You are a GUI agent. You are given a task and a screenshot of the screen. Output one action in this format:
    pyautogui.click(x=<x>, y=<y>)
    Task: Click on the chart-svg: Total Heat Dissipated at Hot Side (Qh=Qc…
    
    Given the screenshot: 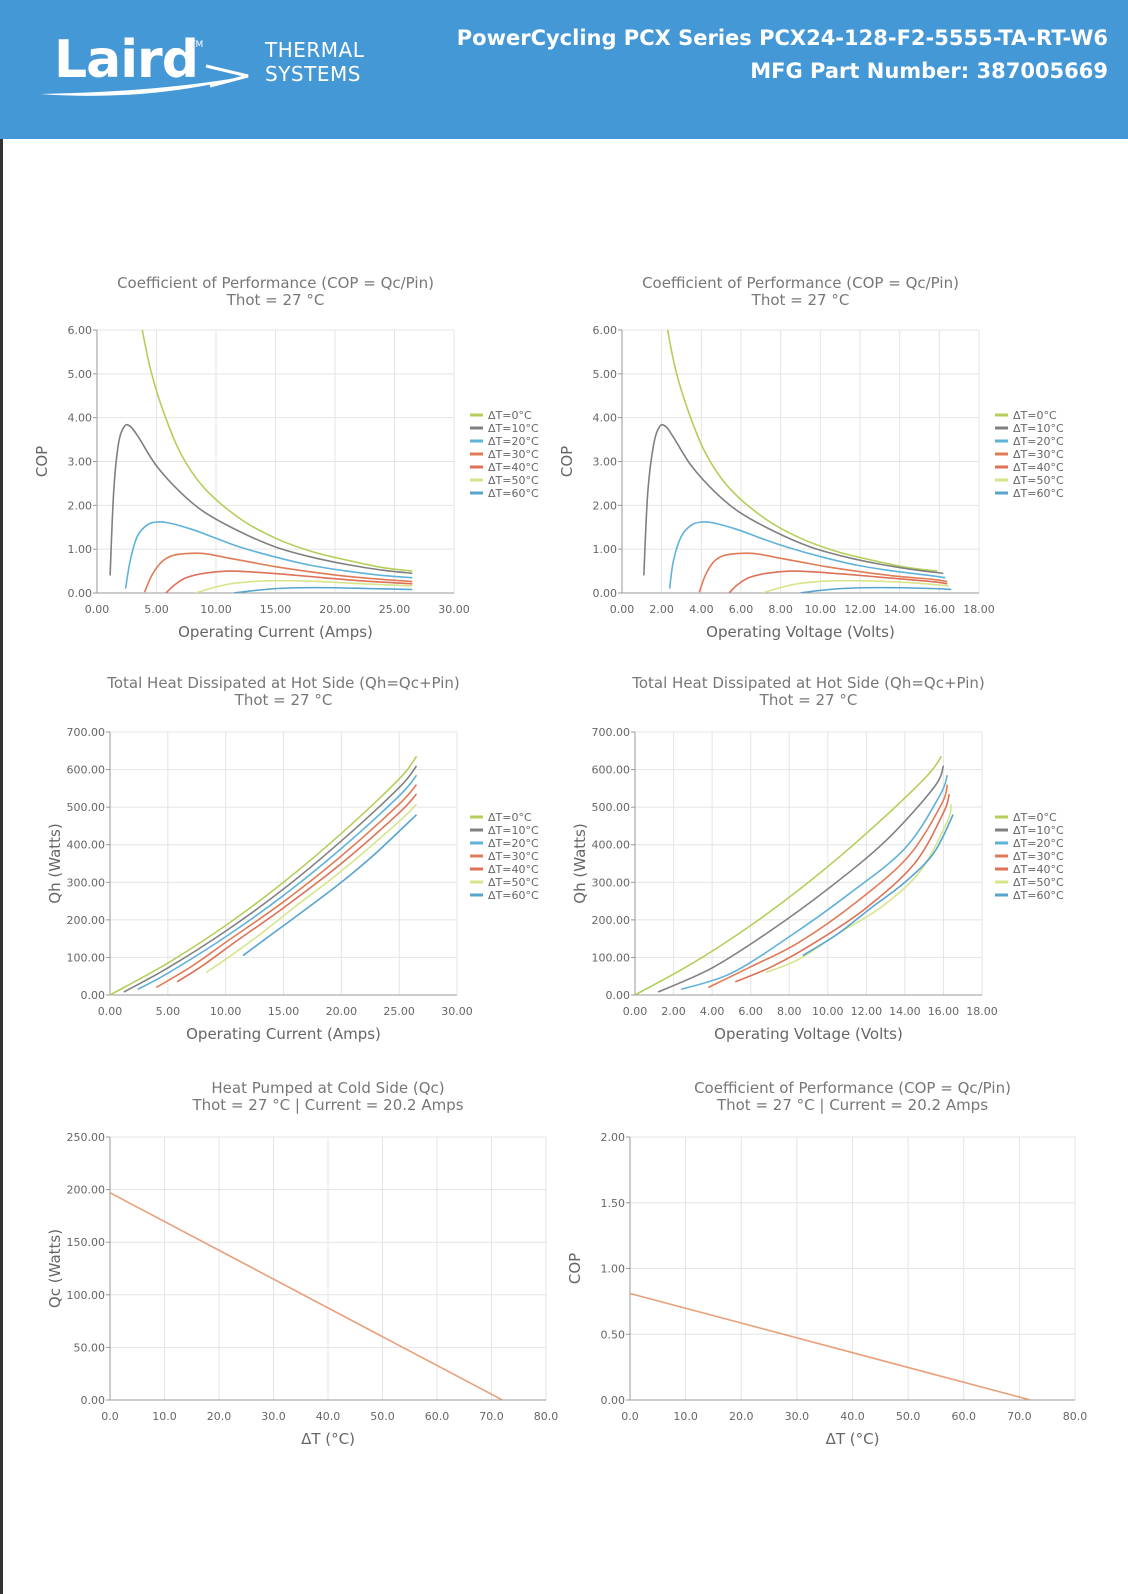 What is the action you would take?
    pyautogui.click(x=292, y=858)
    